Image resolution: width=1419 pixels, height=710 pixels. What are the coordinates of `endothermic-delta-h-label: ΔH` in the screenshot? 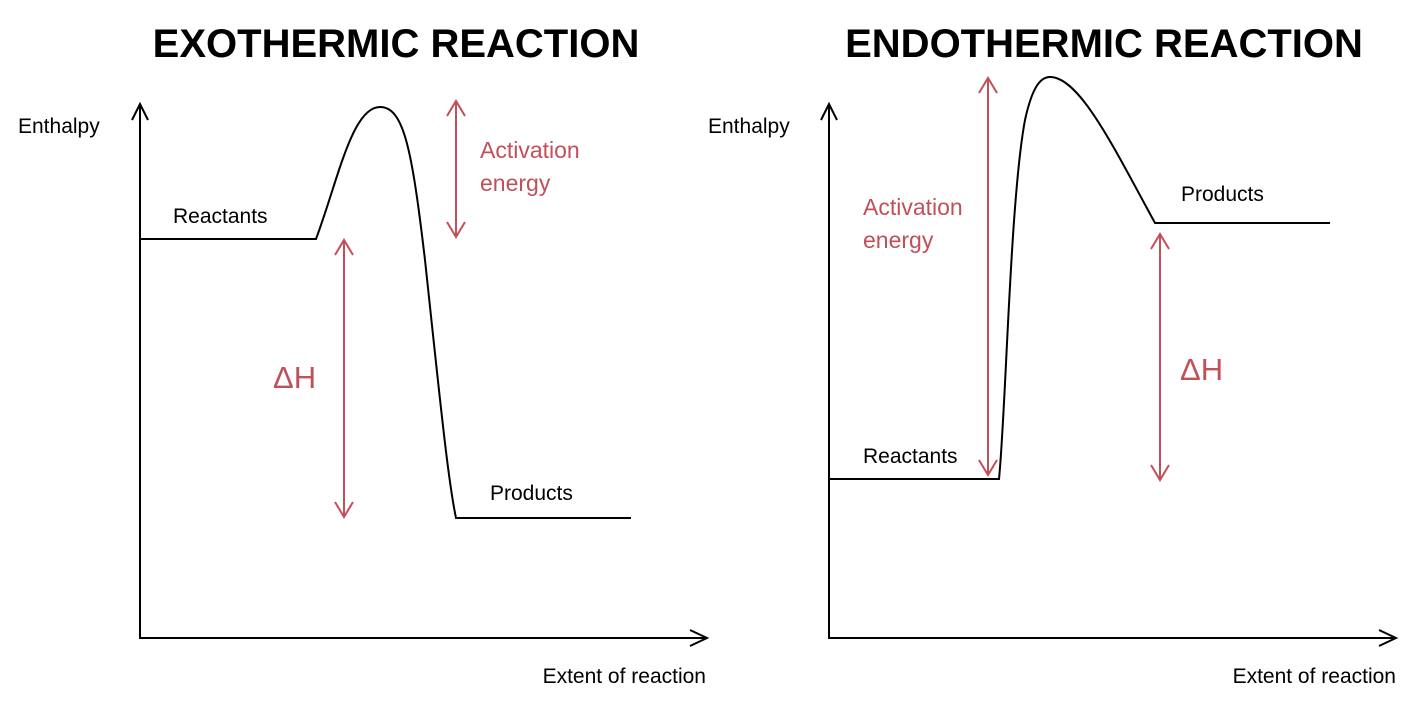 It's located at (1201, 369).